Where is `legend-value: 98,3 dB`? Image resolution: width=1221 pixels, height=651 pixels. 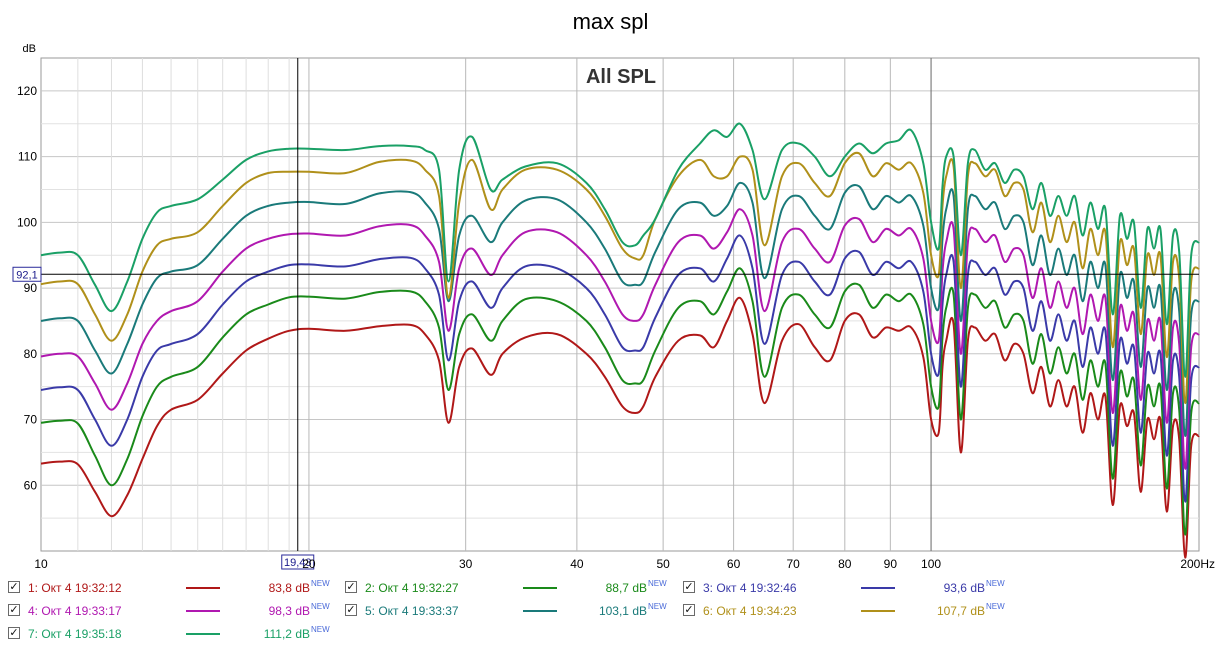 legend-value: 98,3 dB is located at coordinates (289, 611).